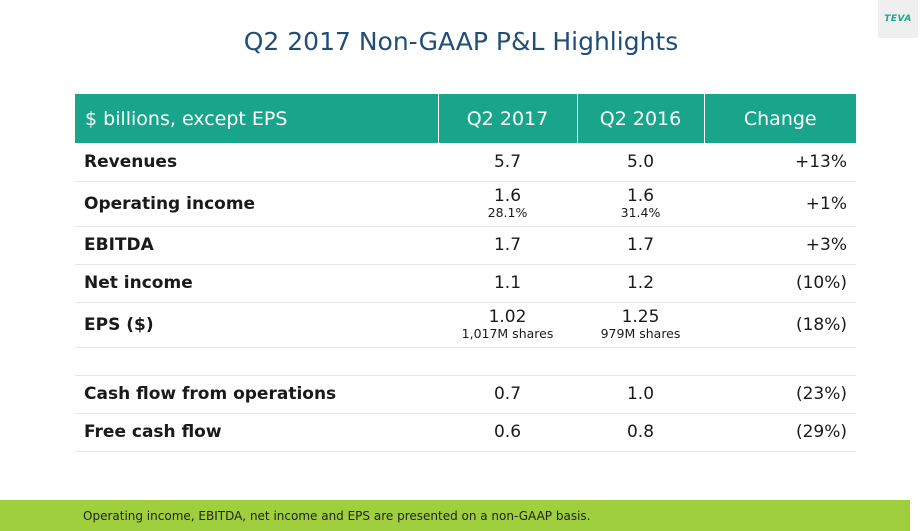 Image resolution: width=922 pixels, height=531 pixels. Describe the element at coordinates (256, 162) in the screenshot. I see `row-label: Revenues` at that location.